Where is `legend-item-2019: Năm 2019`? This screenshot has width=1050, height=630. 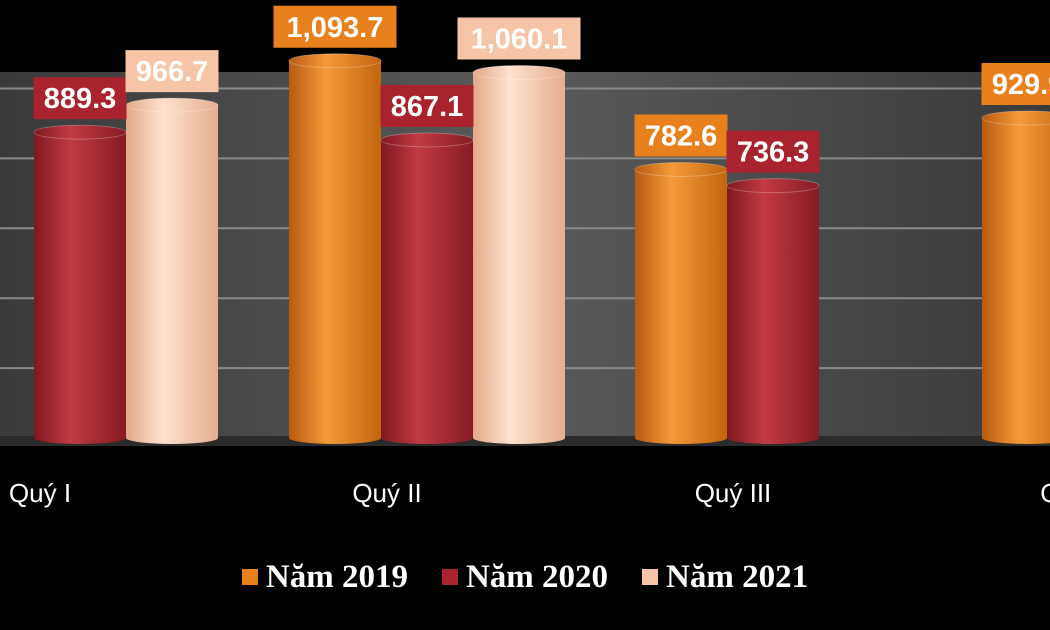
legend-item-2019: Năm 2019 is located at coordinates (324, 577).